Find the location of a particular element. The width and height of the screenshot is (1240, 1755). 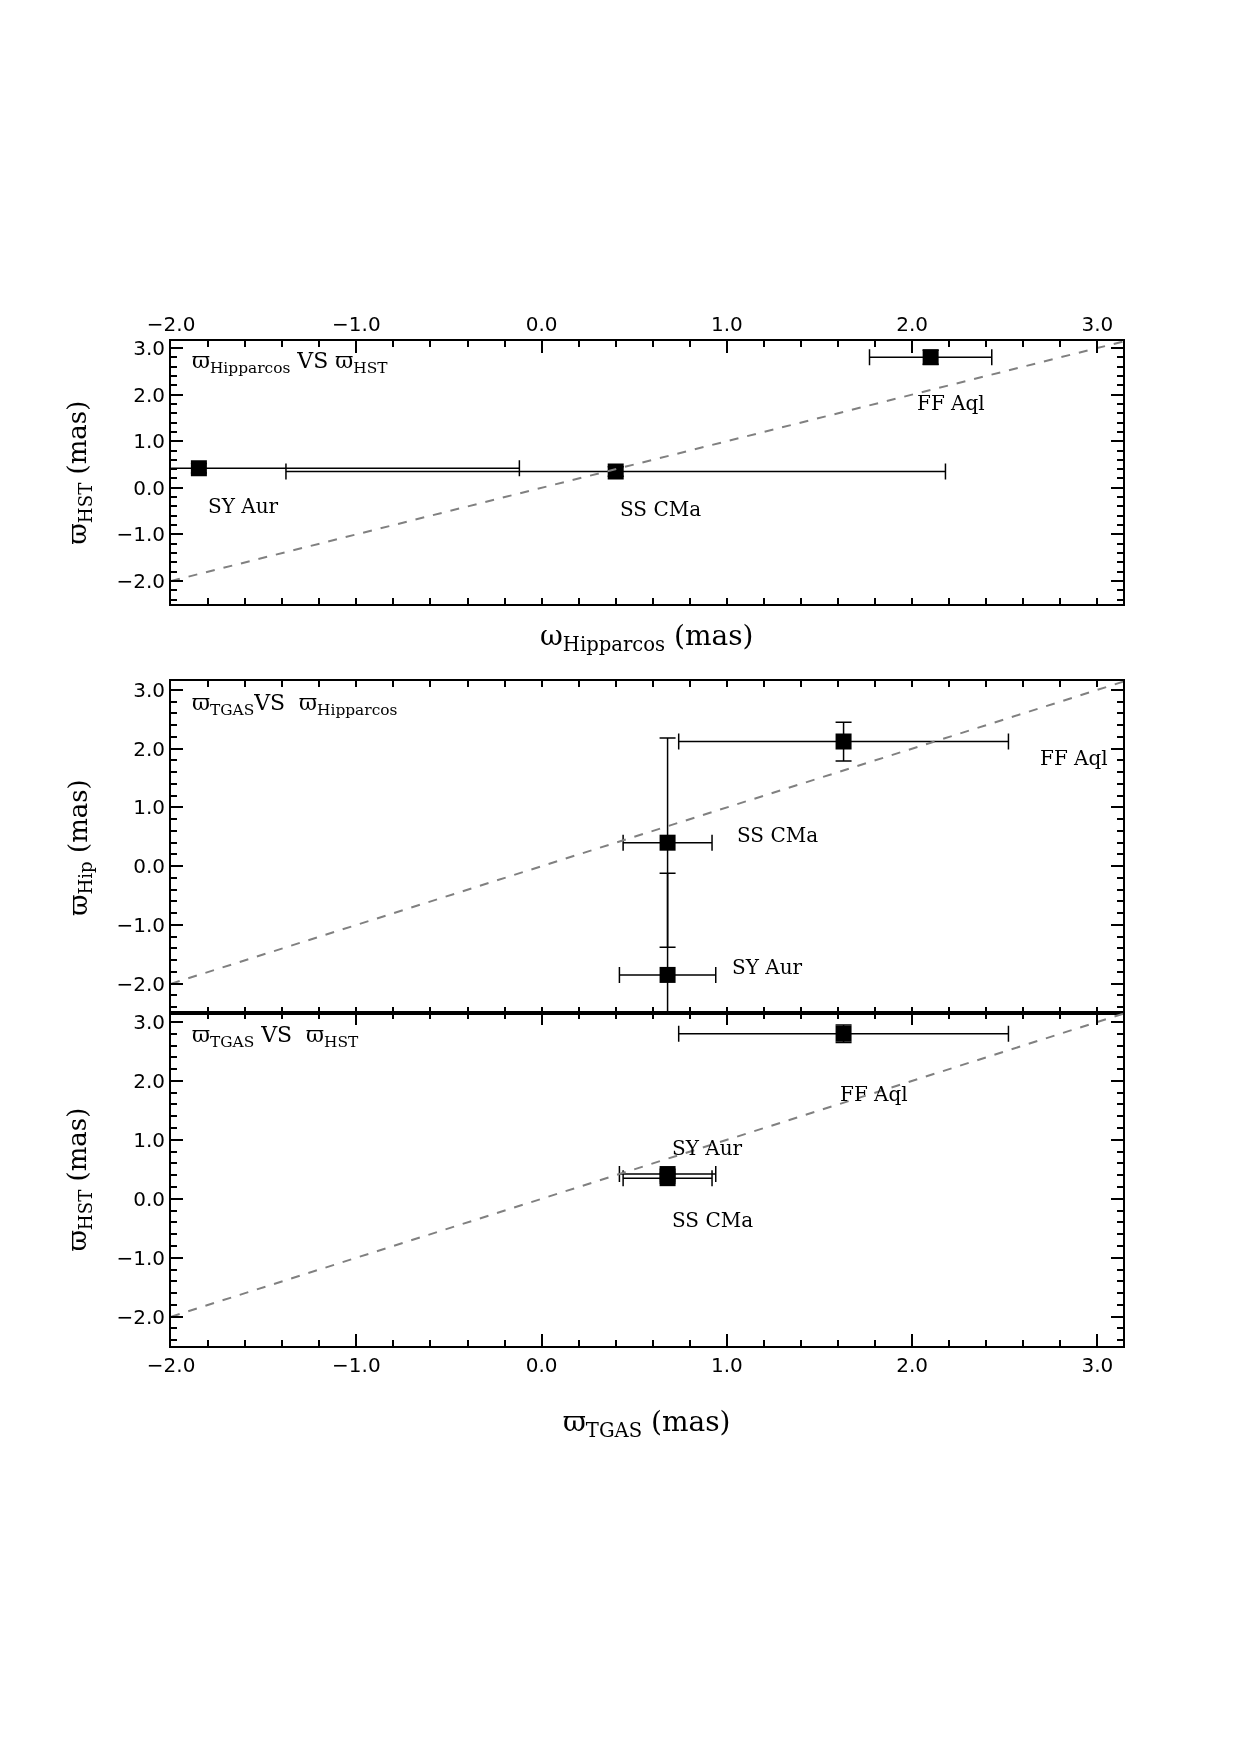

x-tick-label: 2.0 is located at coordinates (912, 1365).